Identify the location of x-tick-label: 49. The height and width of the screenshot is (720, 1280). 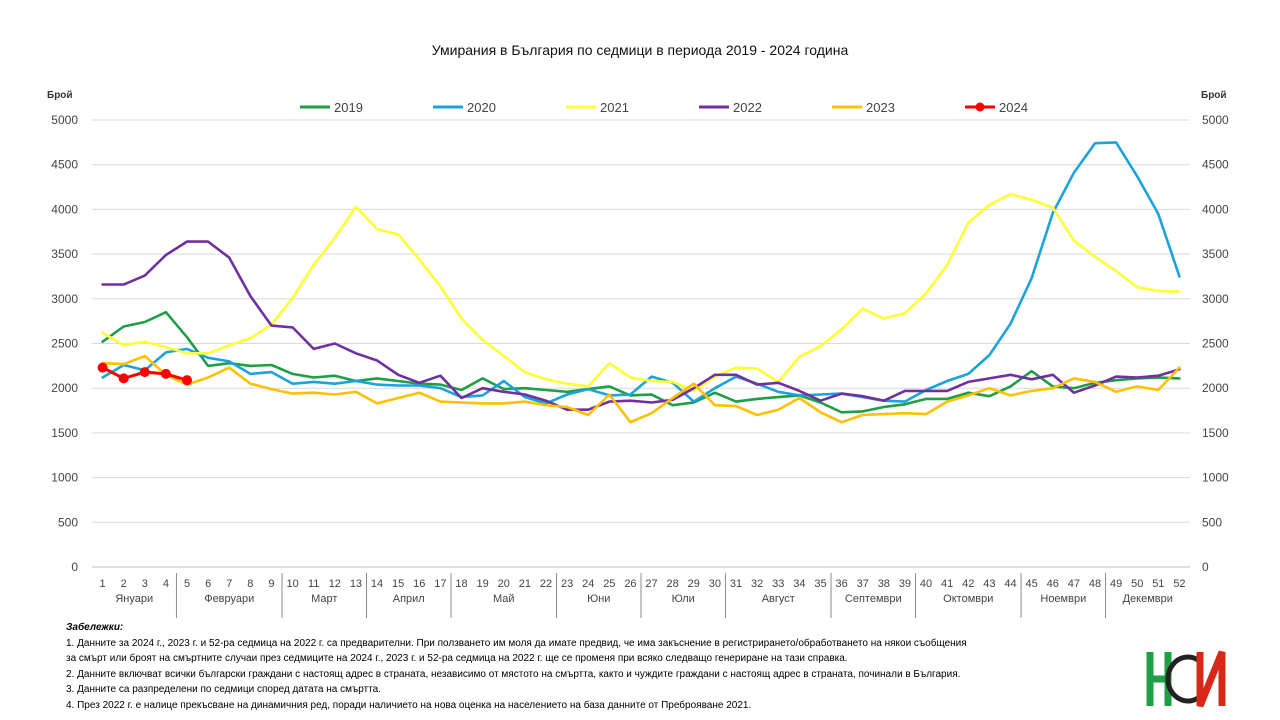
(1116, 584).